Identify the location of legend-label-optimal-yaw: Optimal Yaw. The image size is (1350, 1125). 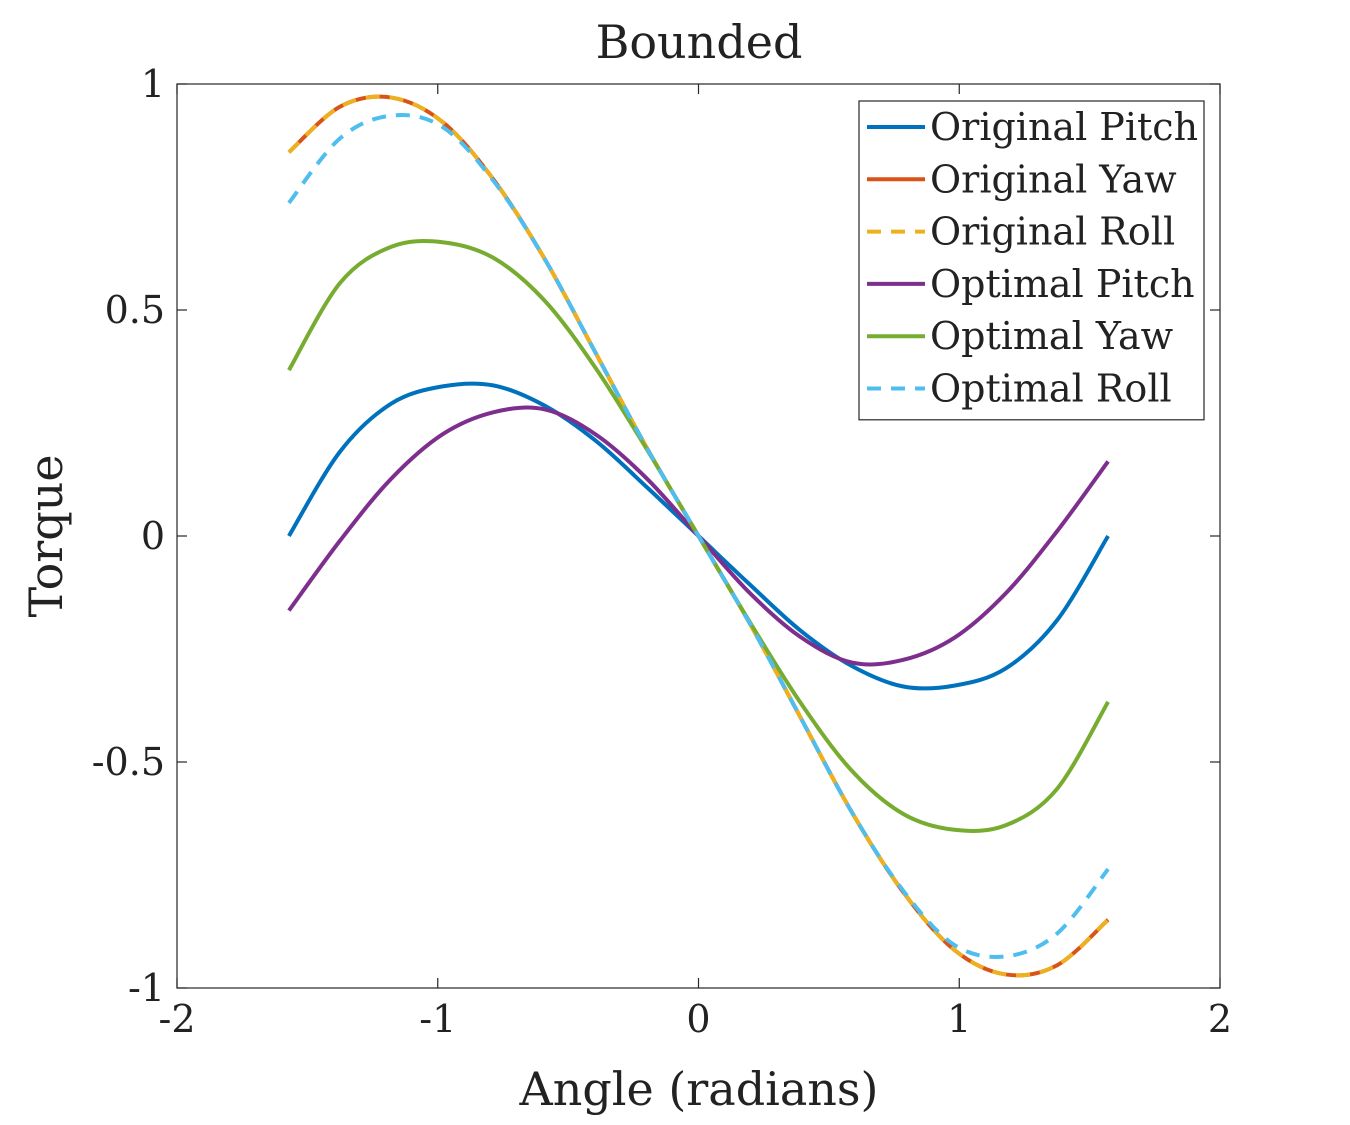
(1052, 336).